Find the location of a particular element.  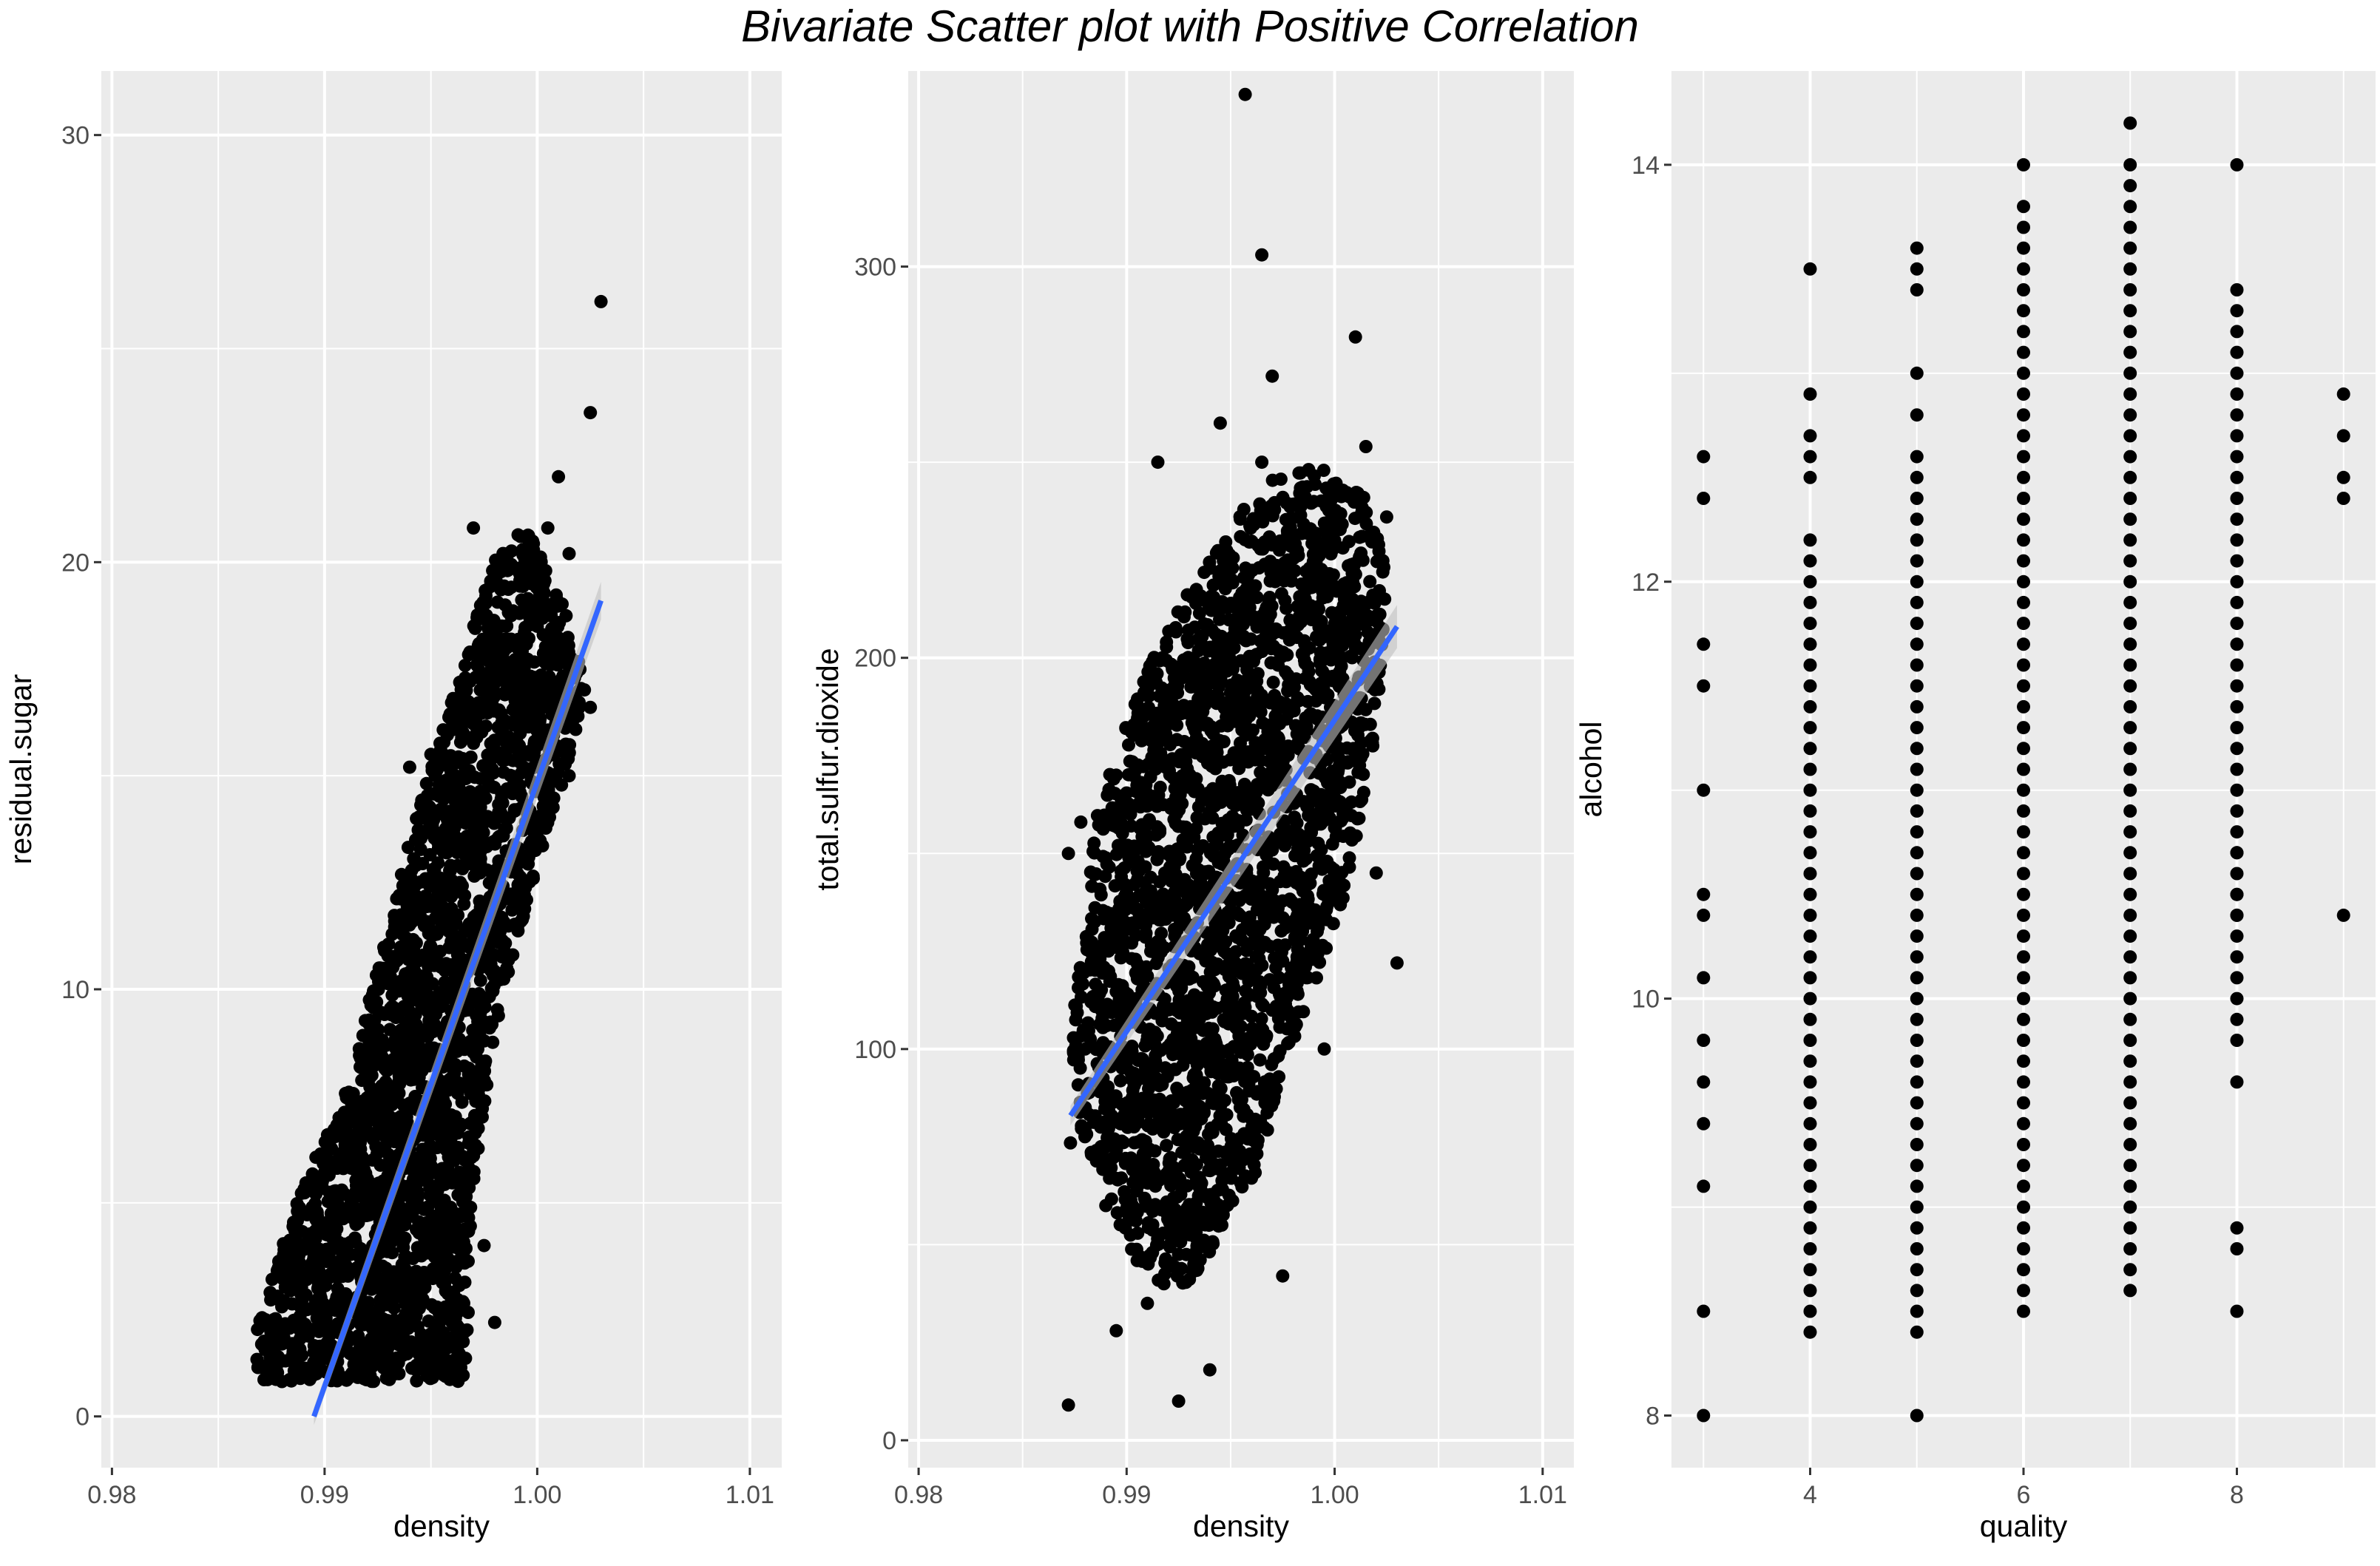

x-axis-title: density is located at coordinates (1241, 1526).